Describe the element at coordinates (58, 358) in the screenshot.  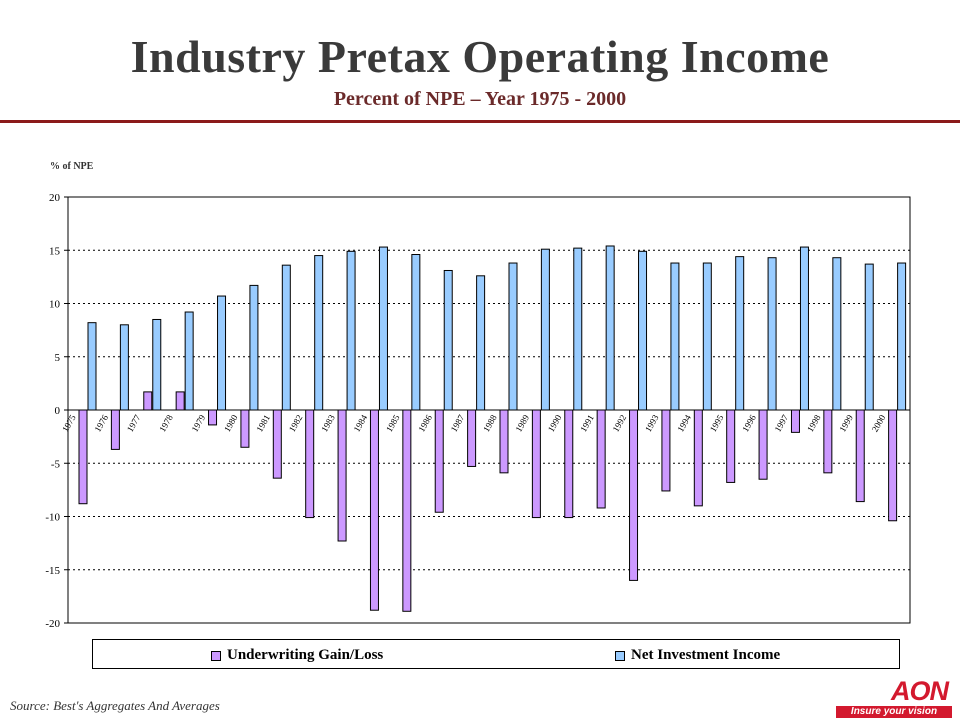
I see `y-tick-label: 5` at that location.